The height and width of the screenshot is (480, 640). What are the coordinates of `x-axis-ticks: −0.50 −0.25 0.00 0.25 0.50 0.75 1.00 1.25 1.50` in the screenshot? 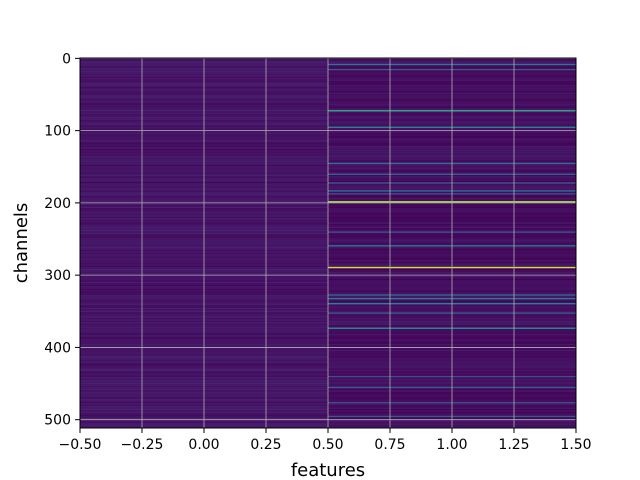 It's located at (325, 440).